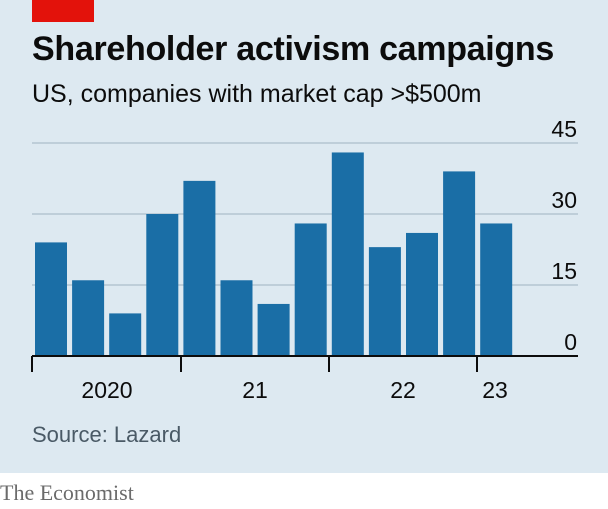 The height and width of the screenshot is (509, 608). I want to click on y-tick-label: 30, so click(564, 200).